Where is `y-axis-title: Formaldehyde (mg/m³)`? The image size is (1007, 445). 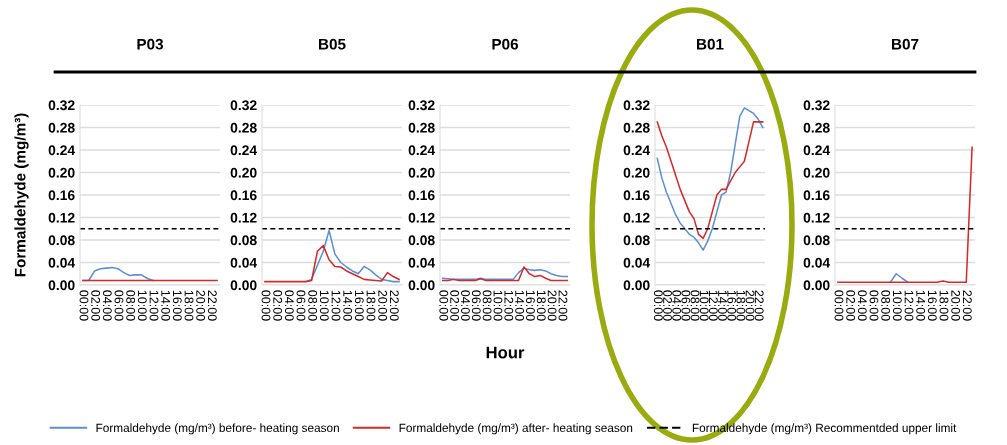 y-axis-title: Formaldehyde (mg/m³) is located at coordinates (21, 195).